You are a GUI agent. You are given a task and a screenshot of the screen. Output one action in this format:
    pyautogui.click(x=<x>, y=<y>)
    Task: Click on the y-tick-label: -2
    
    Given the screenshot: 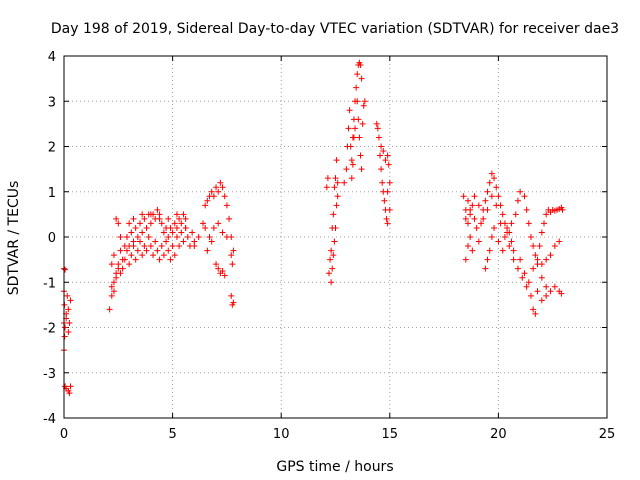 What is the action you would take?
    pyautogui.click(x=49, y=329)
    